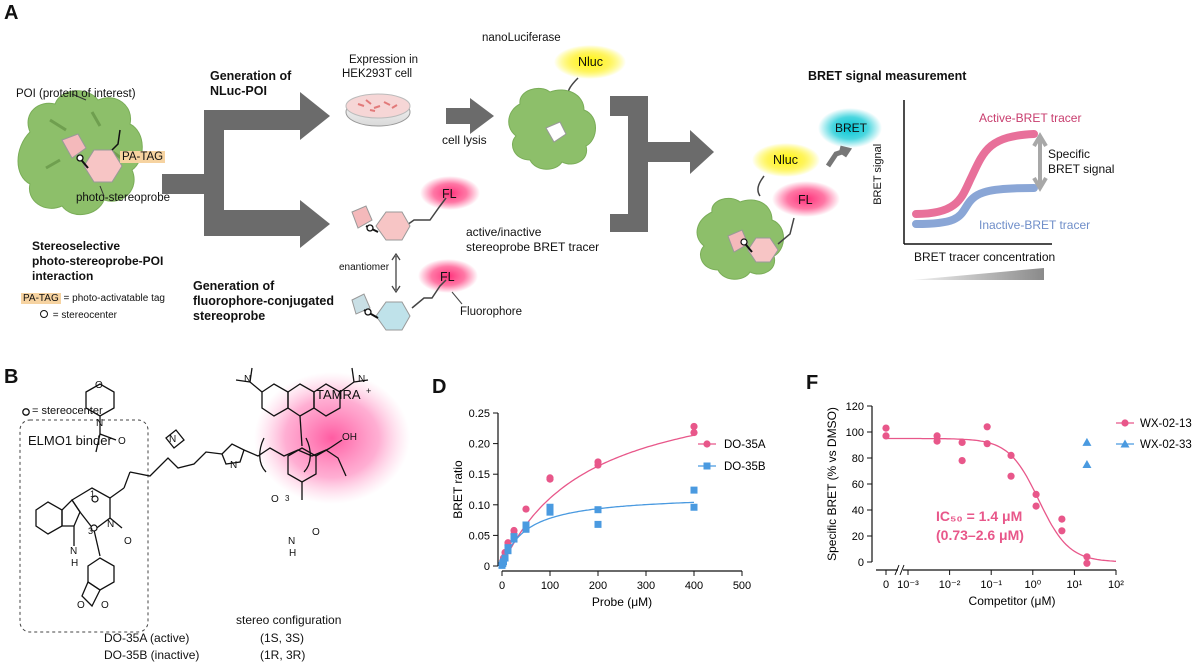 The height and width of the screenshot is (664, 1200). I want to click on panel-a-letter: A, so click(11, 13).